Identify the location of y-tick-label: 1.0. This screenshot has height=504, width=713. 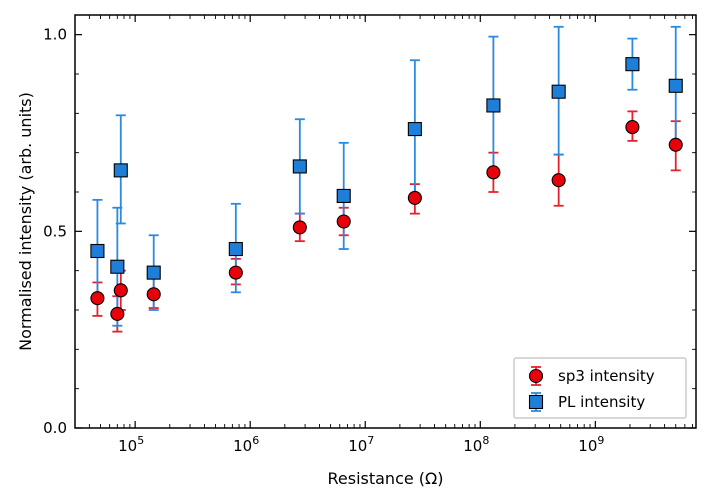
(55, 35).